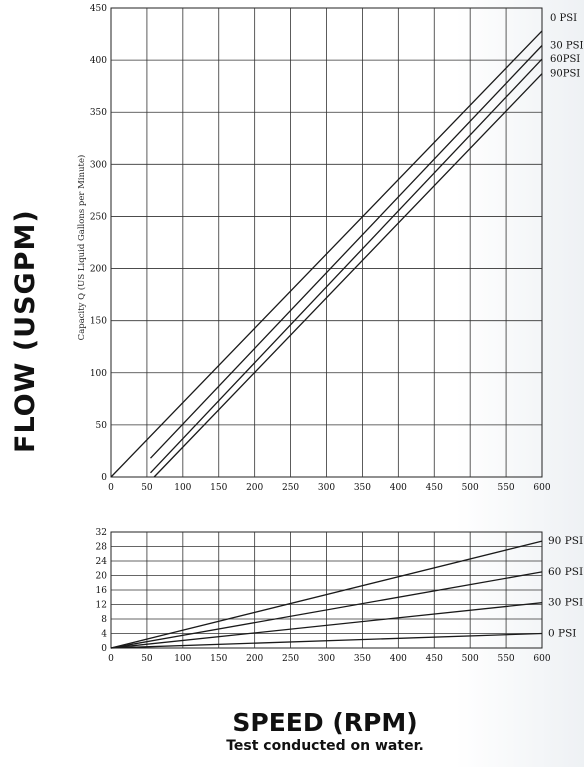 The height and width of the screenshot is (767, 584). What do you see at coordinates (505, 659) in the screenshot?
I see `bottom-x-tick-label: 550` at bounding box center [505, 659].